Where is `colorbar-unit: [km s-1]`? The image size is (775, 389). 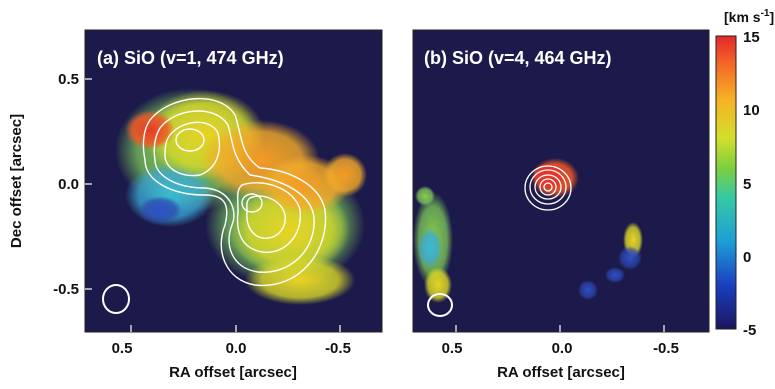 colorbar-unit: [km s-1] is located at coordinates (749, 16).